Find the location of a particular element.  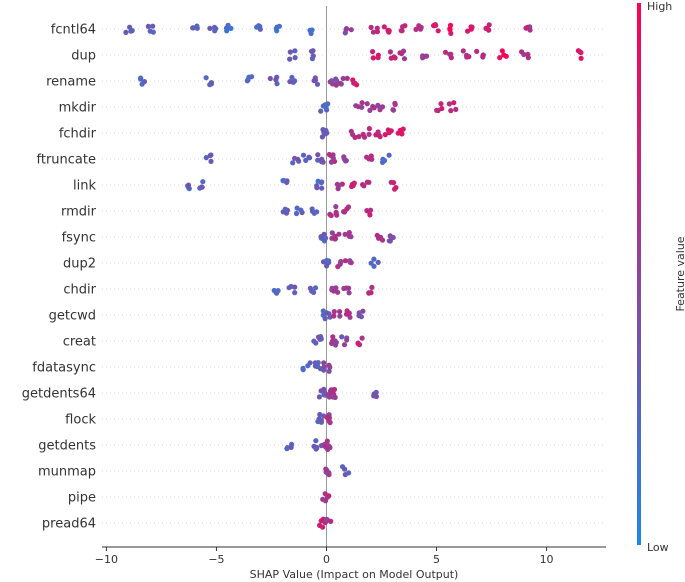

x-axis: −10 −5 0 5 10 is located at coordinates (350, 556).